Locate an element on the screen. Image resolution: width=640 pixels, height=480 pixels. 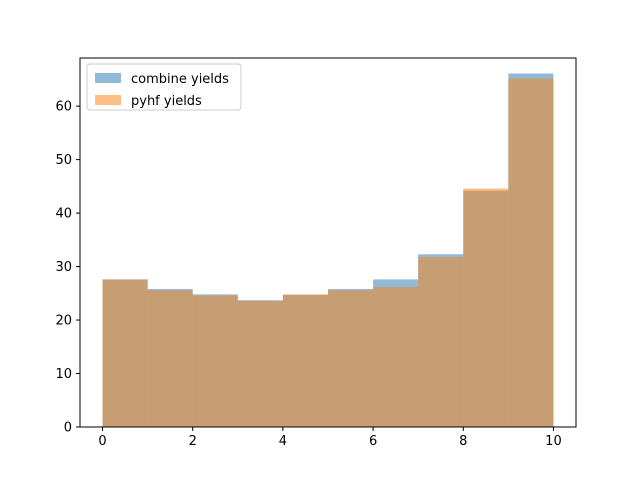
y-tick-label: 0 is located at coordinates (68, 428).